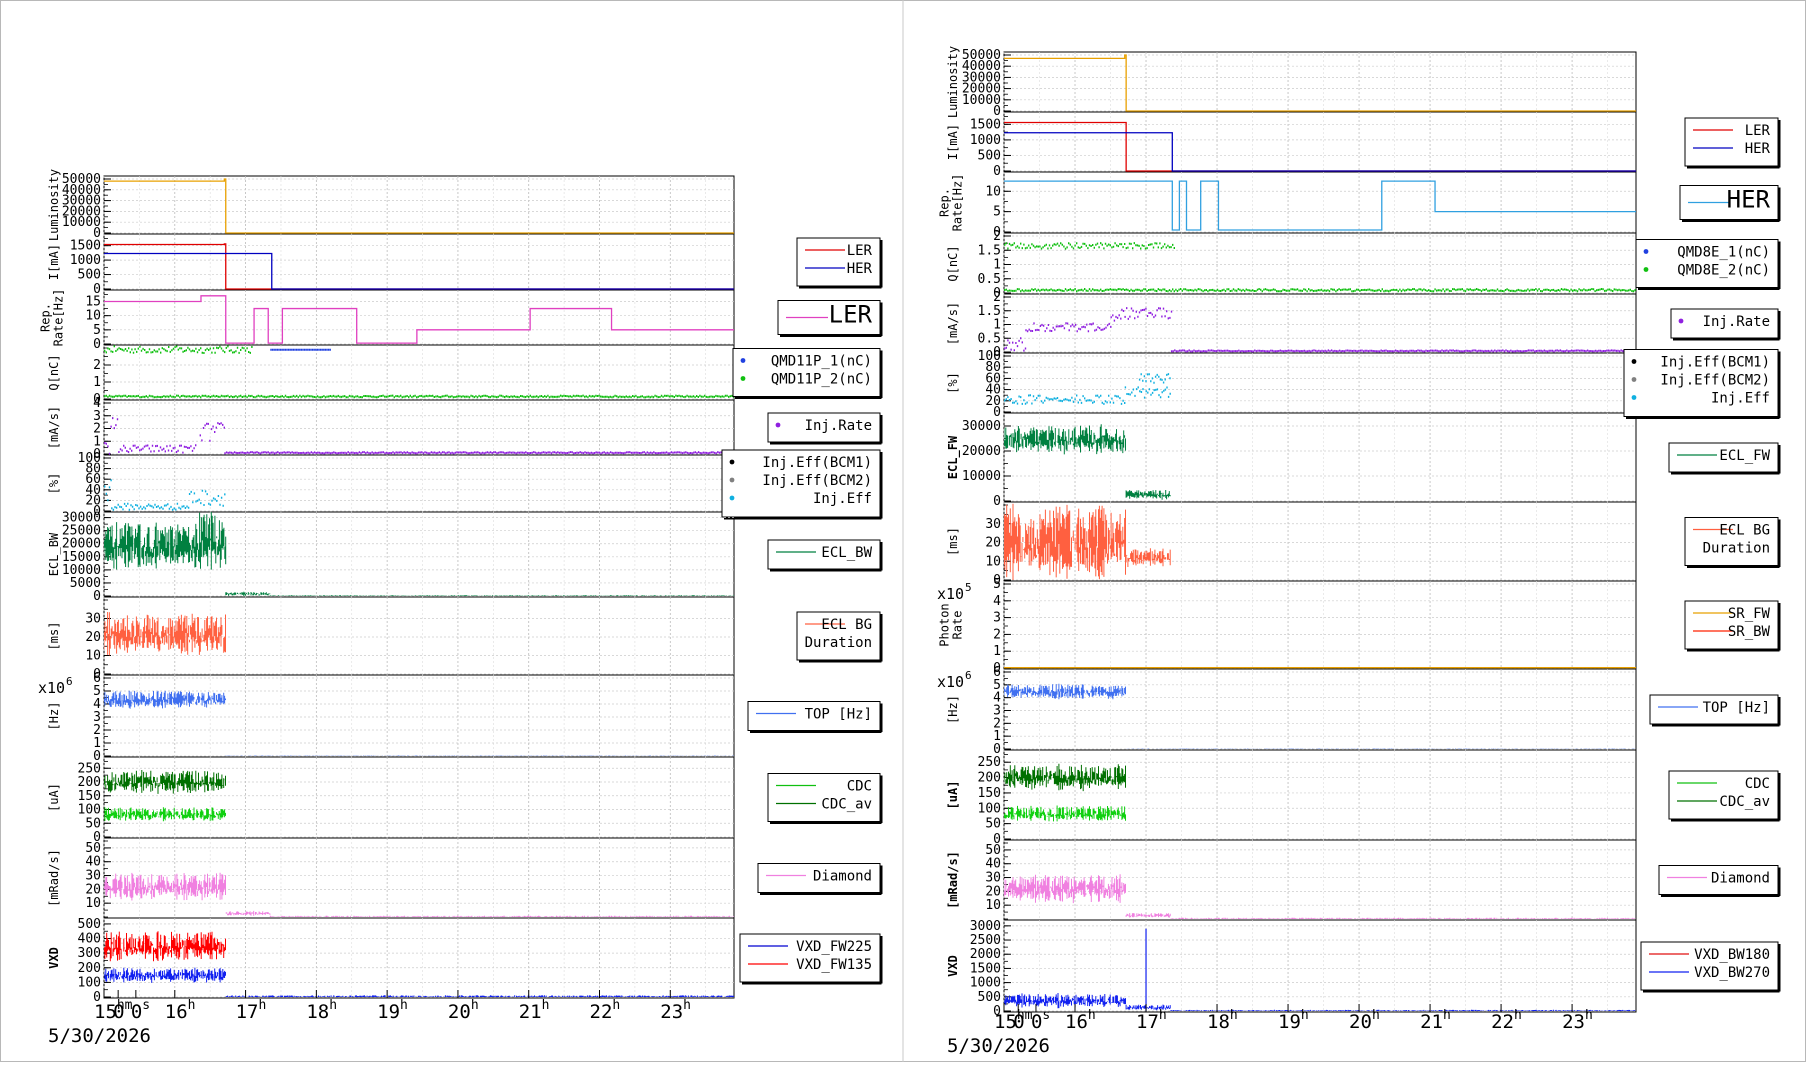 This screenshot has height=1066, width=1806. Describe the element at coordinates (54, 205) in the screenshot. I see `y-axis-label: Luminosity` at that location.